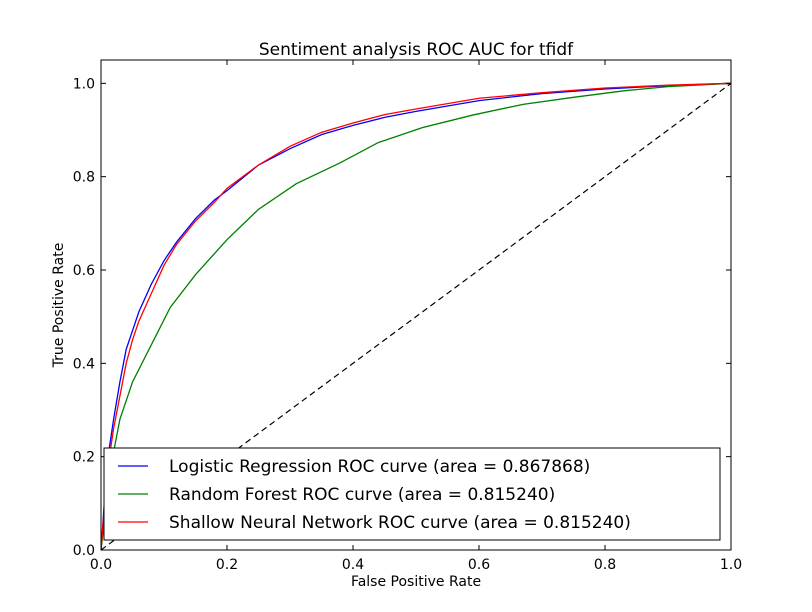  Describe the element at coordinates (59, 306) in the screenshot. I see `y-axis-label: True Positive Rate` at that location.